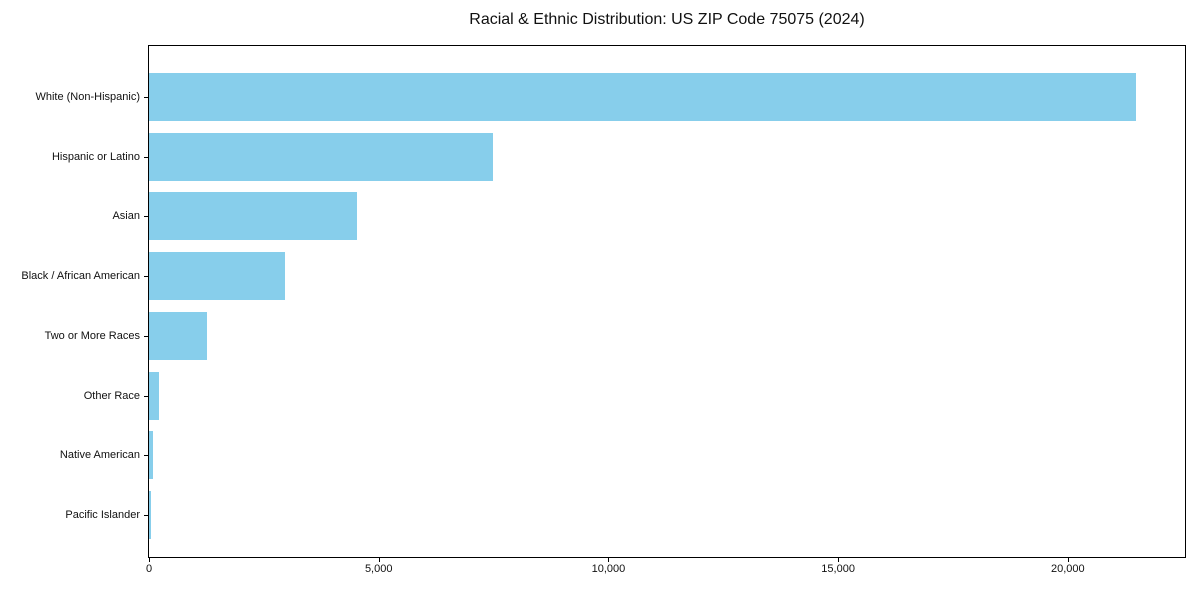 The width and height of the screenshot is (1200, 600). What do you see at coordinates (154, 395) in the screenshot?
I see `bar-other-race` at bounding box center [154, 395].